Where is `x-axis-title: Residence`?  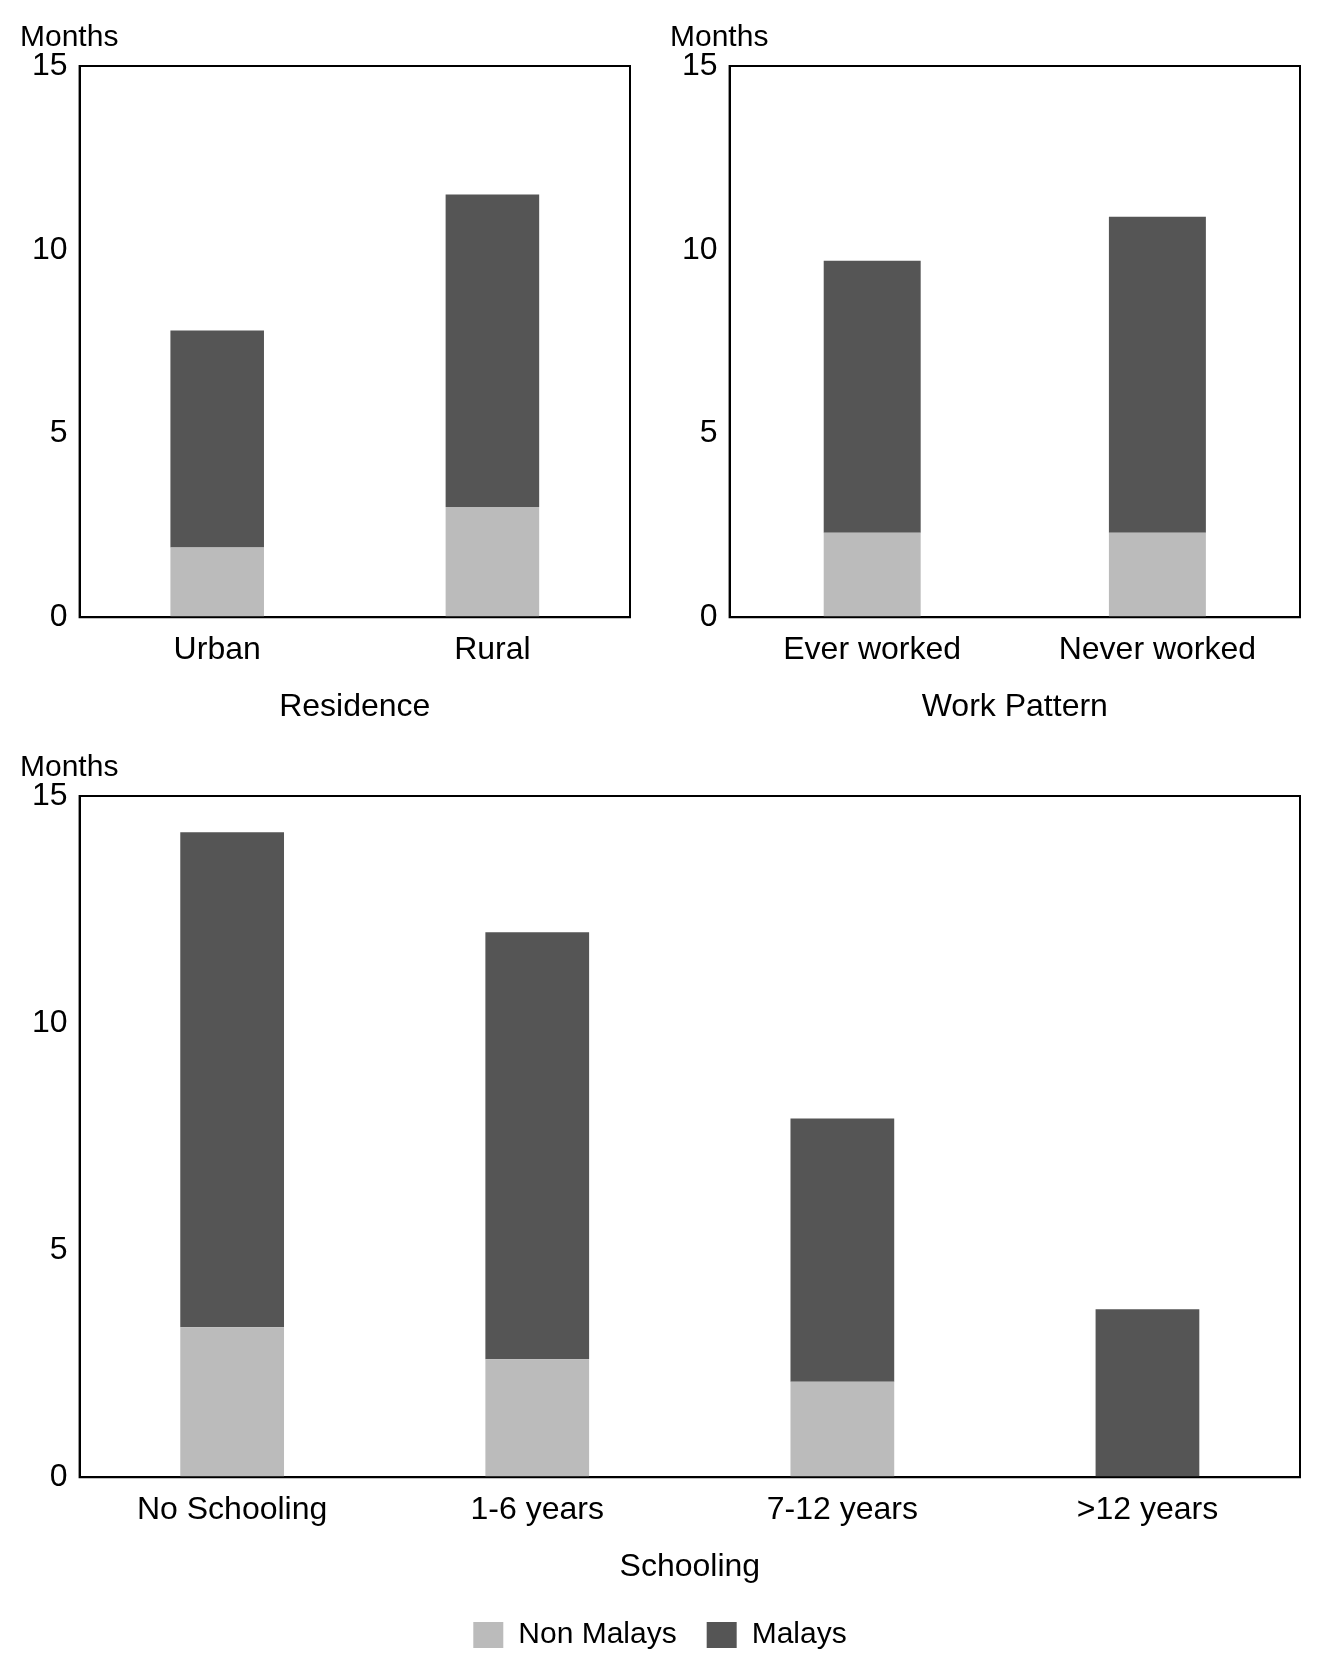
x-axis-title: Residence is located at coordinates (355, 704).